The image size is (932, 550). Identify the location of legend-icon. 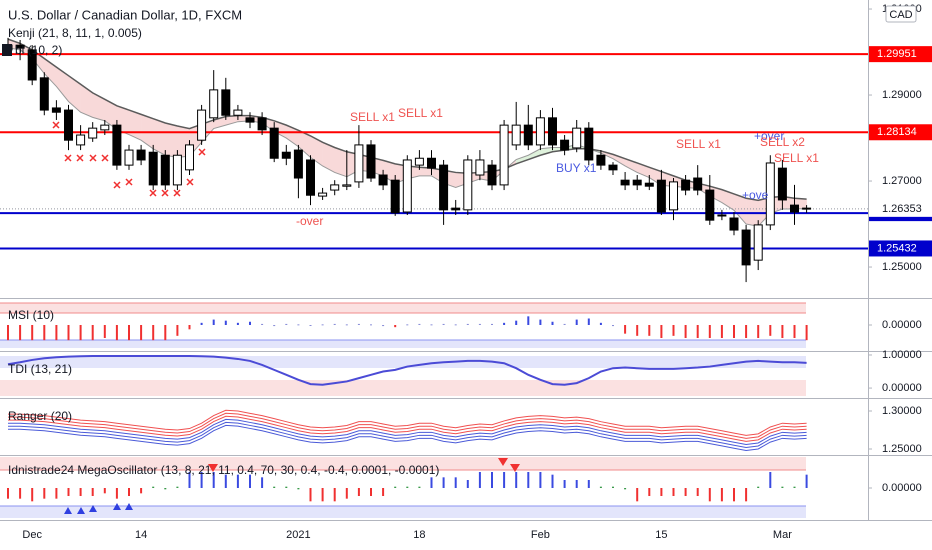
(7, 50).